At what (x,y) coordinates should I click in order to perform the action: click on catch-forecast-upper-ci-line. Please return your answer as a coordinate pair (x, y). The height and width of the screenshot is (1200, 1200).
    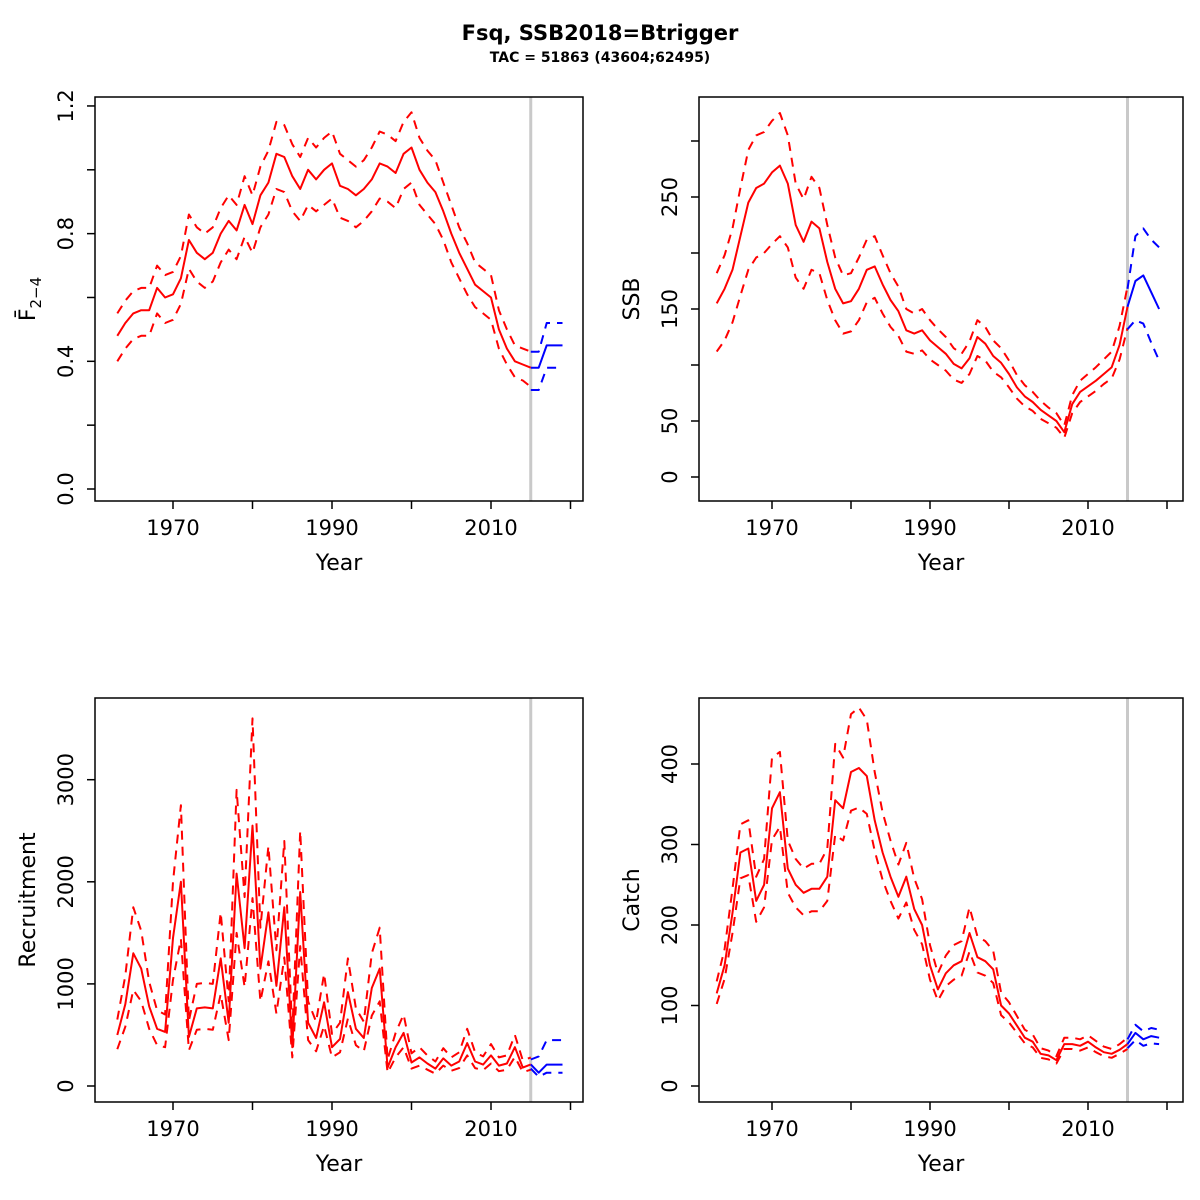
    Looking at the image, I should click on (1143, 1031).